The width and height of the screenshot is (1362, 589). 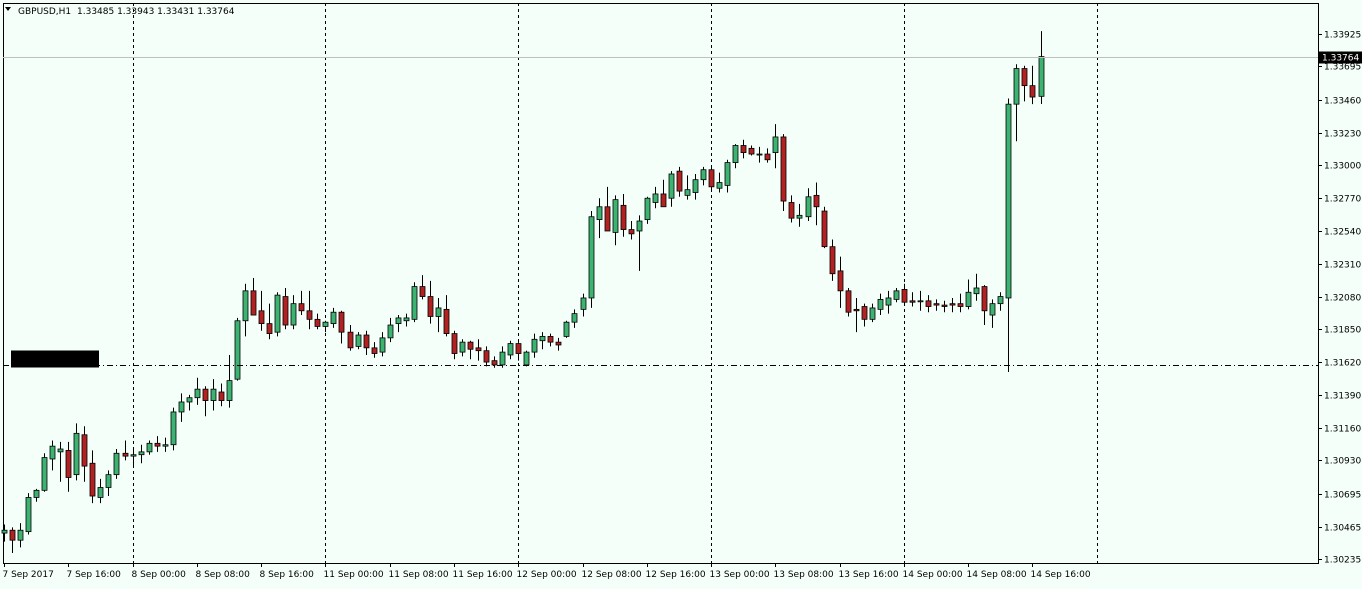 What do you see at coordinates (1342, 167) in the screenshot?
I see `y-tick-label: 1.33000` at bounding box center [1342, 167].